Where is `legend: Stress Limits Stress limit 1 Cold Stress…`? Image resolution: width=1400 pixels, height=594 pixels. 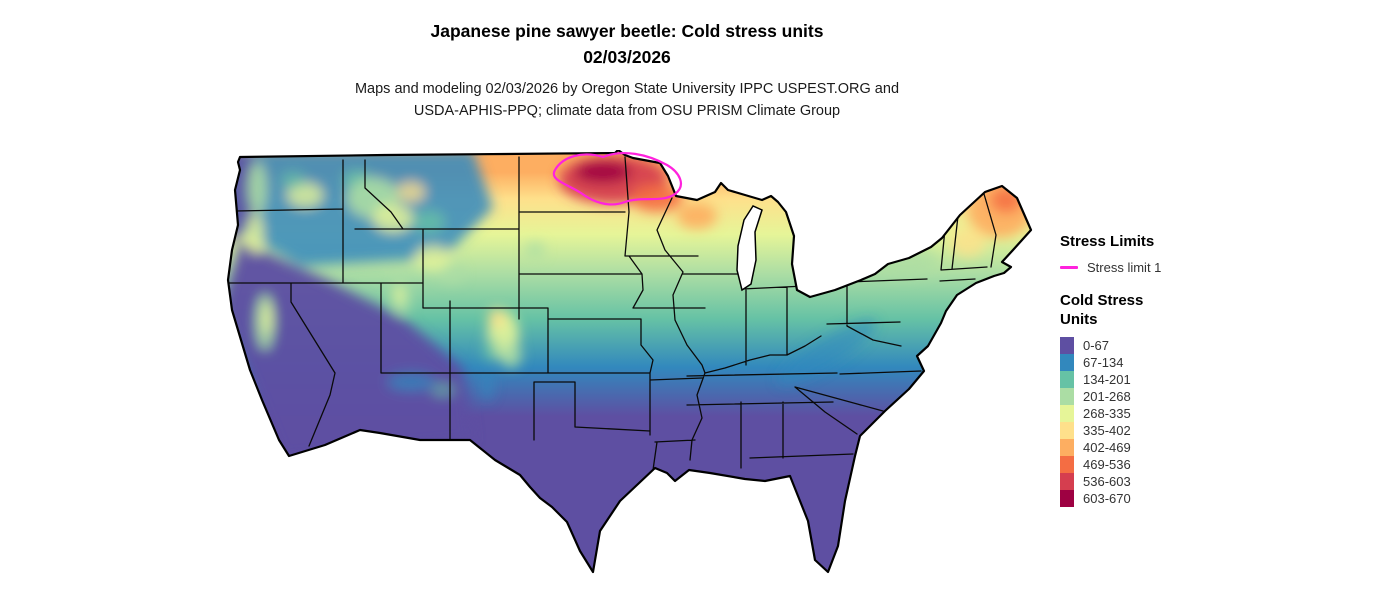 legend: Stress Limits Stress limit 1 Cold Stress… is located at coordinates (1225, 369).